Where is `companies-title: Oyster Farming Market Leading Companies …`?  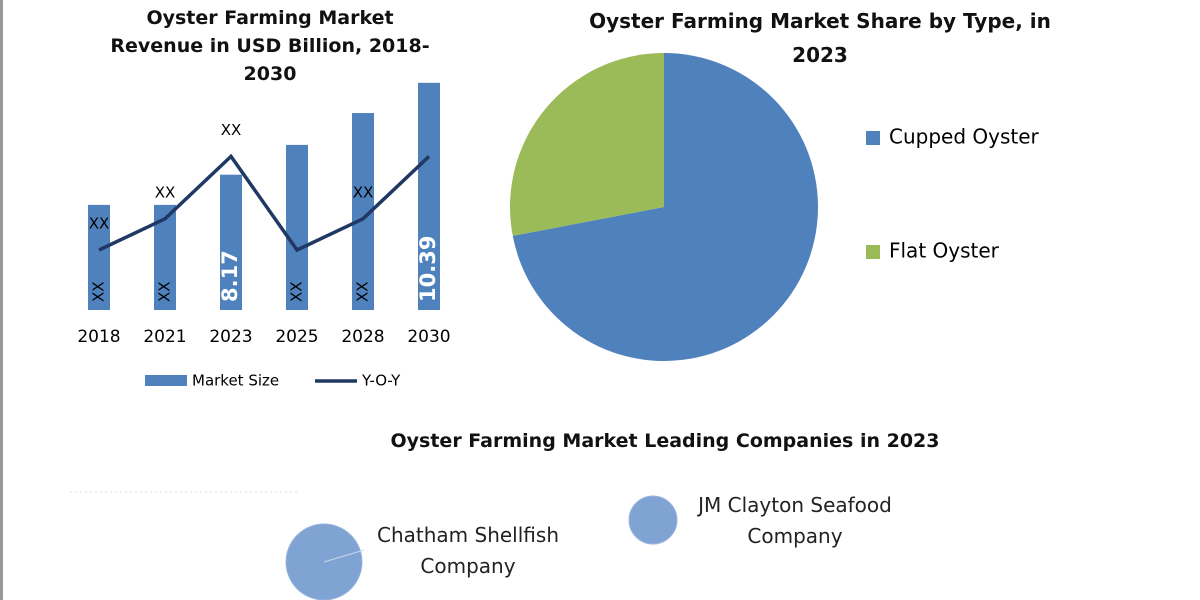
companies-title: Oyster Farming Market Leading Companies … is located at coordinates (665, 441).